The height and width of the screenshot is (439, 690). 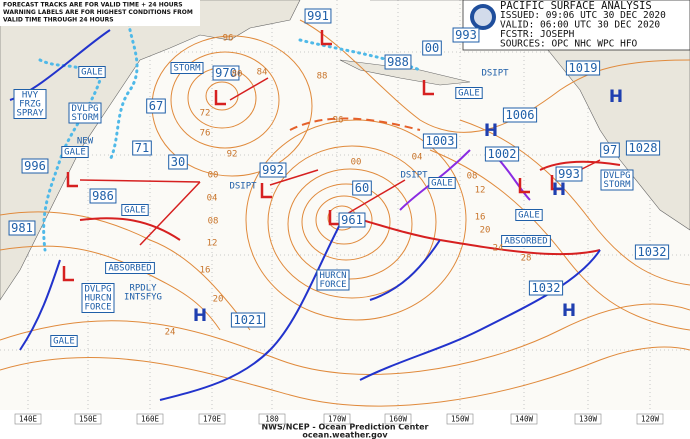 I want to click on pressure-label: 97, so click(x=610, y=150).